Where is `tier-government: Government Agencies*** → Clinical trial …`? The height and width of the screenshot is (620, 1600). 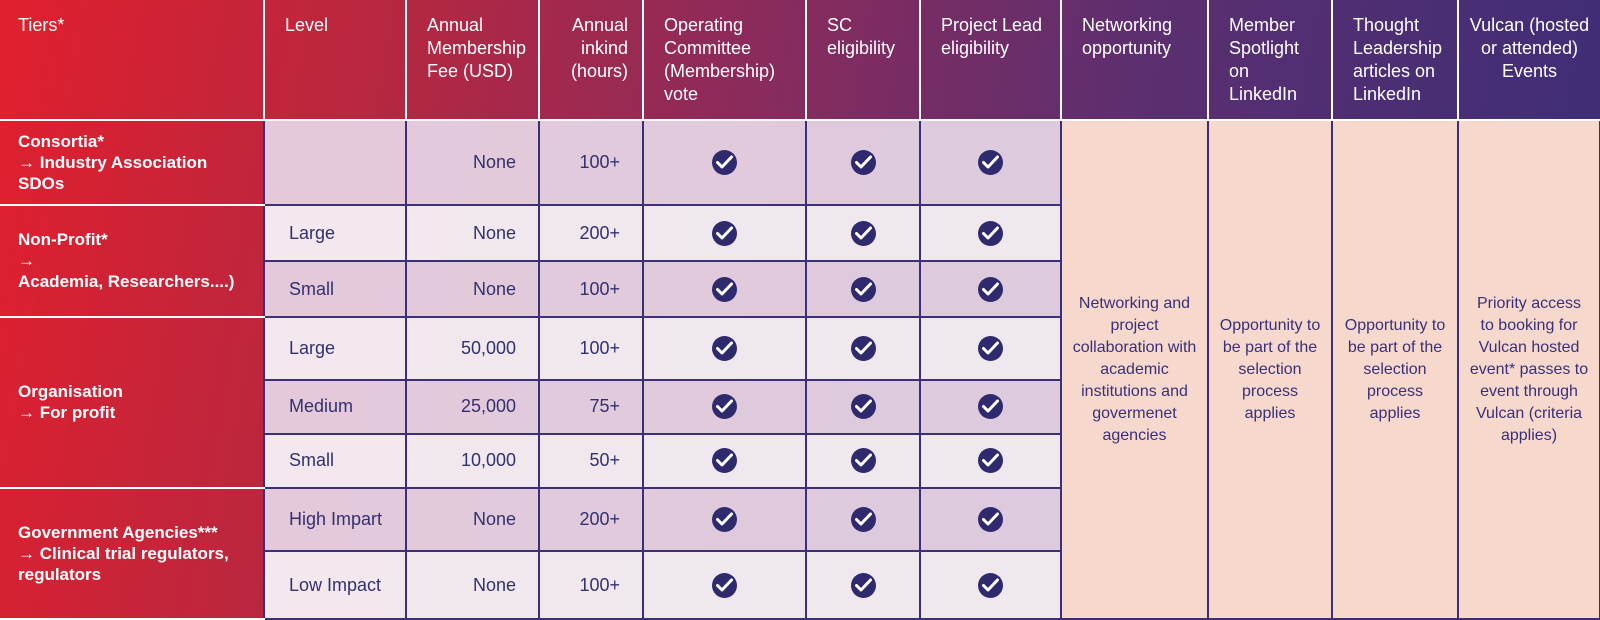 tier-government: Government Agencies*** → Clinical trial … is located at coordinates (132, 553).